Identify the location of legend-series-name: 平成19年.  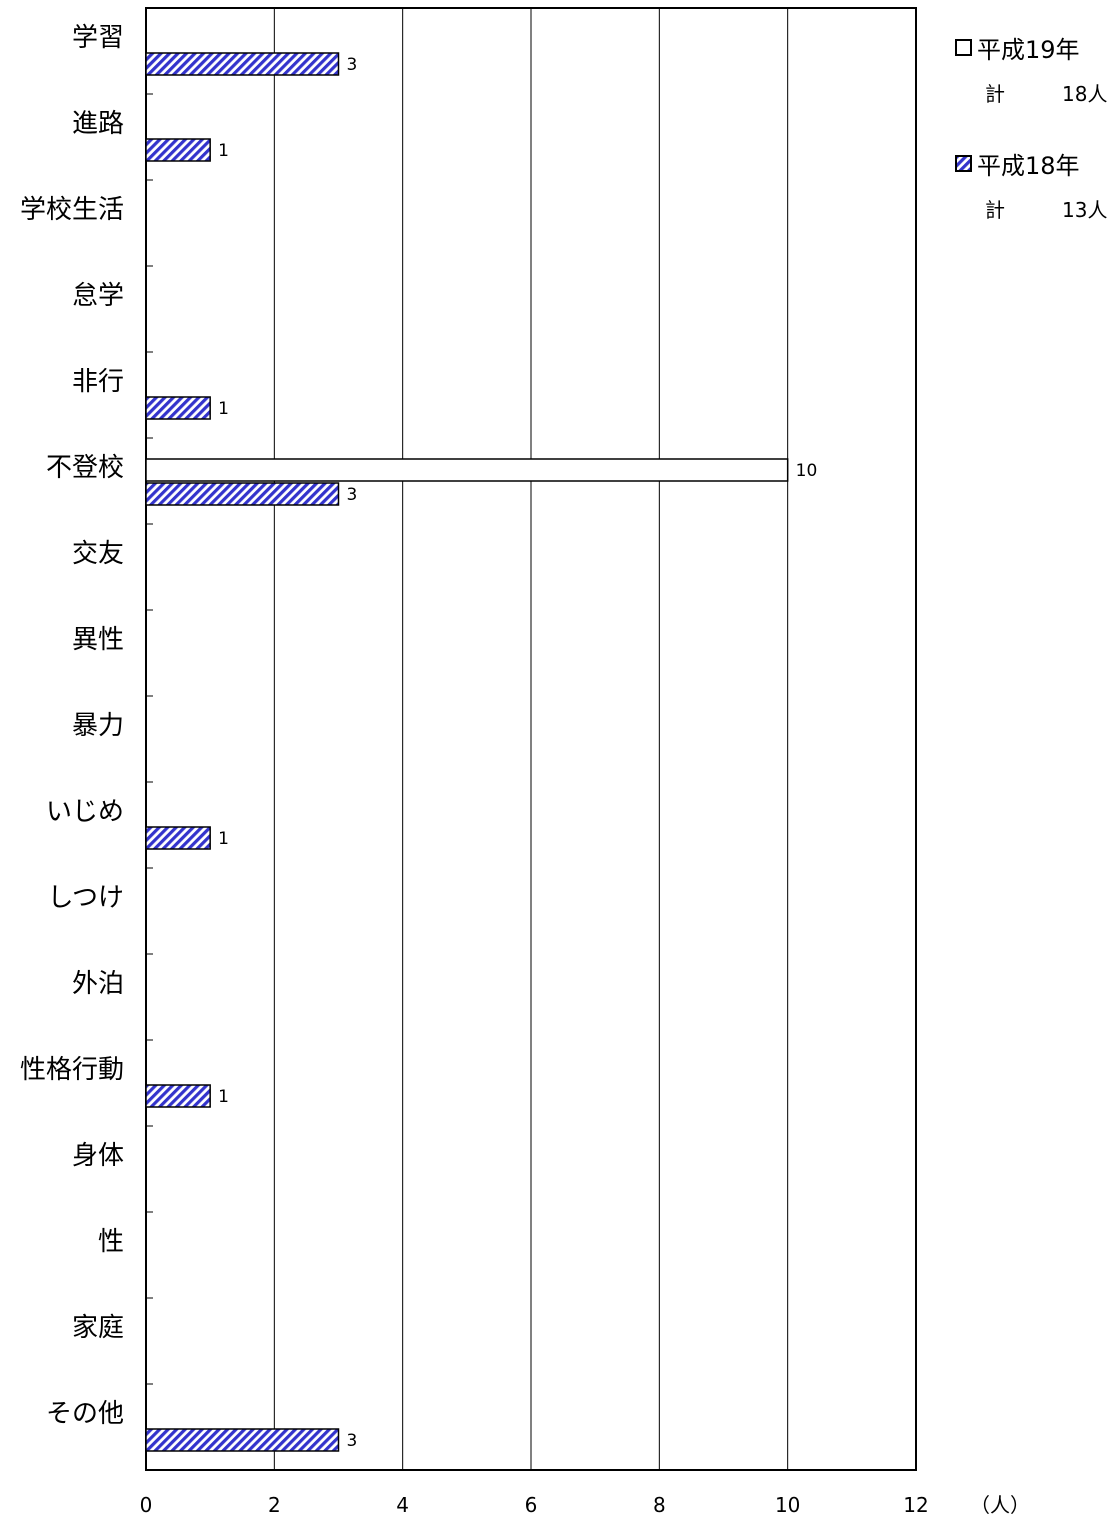
(1028, 50).